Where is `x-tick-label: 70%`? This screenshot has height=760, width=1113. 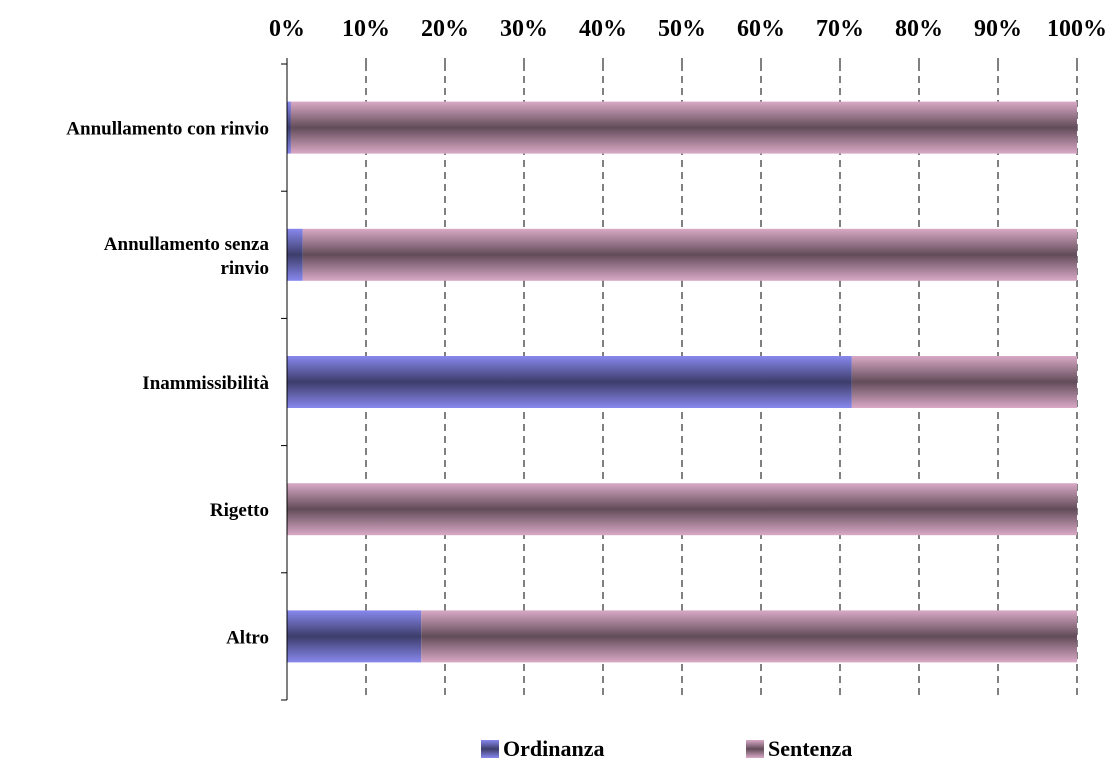
x-tick-label: 70% is located at coordinates (840, 29).